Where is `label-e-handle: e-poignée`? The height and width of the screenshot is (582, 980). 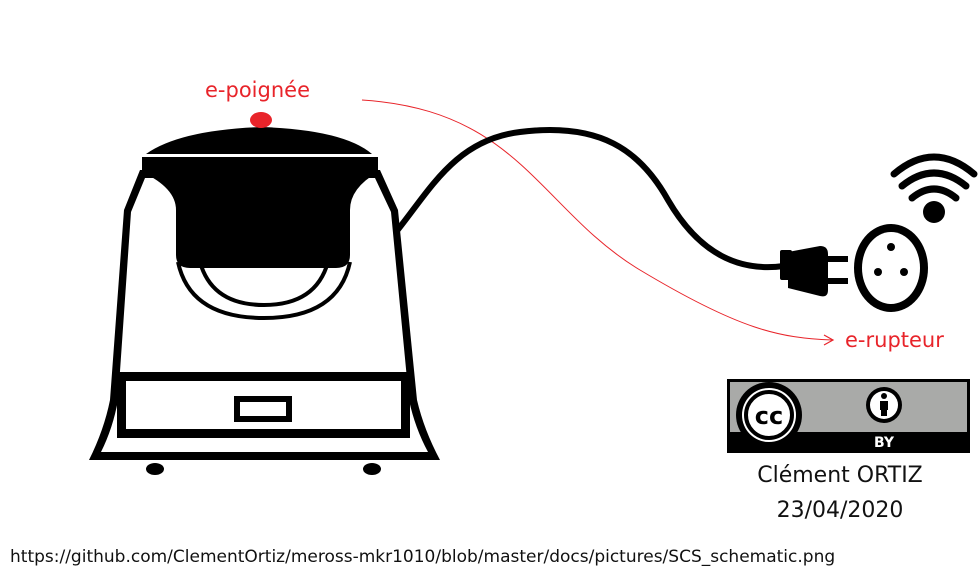
label-e-handle: e-poignée is located at coordinates (257, 90).